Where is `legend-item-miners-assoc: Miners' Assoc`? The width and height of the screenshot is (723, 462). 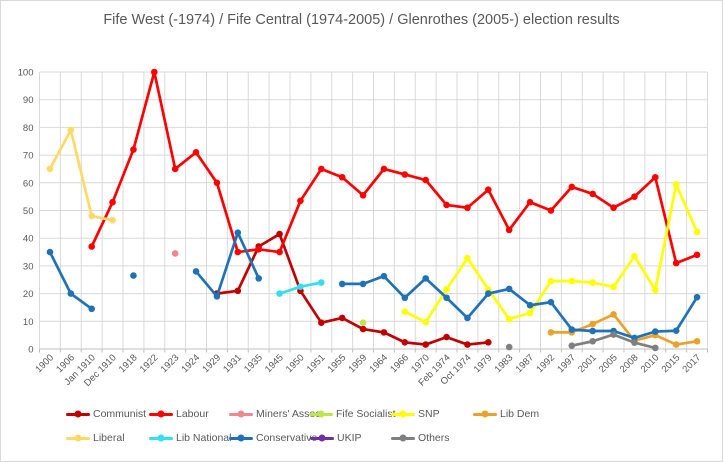
legend-item-miners-assoc: Miners' Assoc is located at coordinates (274, 414).